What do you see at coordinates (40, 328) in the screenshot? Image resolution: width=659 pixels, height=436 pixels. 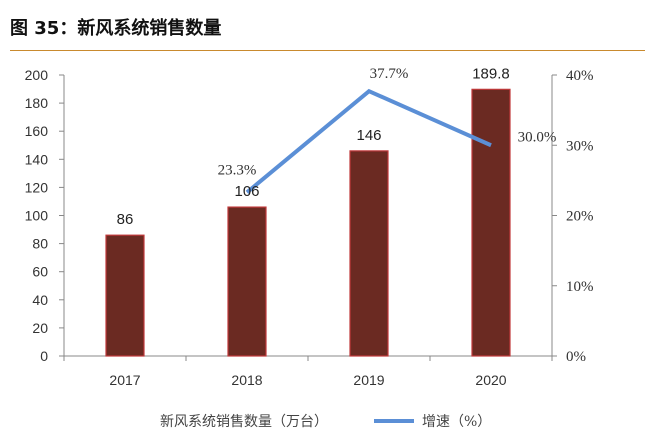 I see `y-left-tick-label: 20` at bounding box center [40, 328].